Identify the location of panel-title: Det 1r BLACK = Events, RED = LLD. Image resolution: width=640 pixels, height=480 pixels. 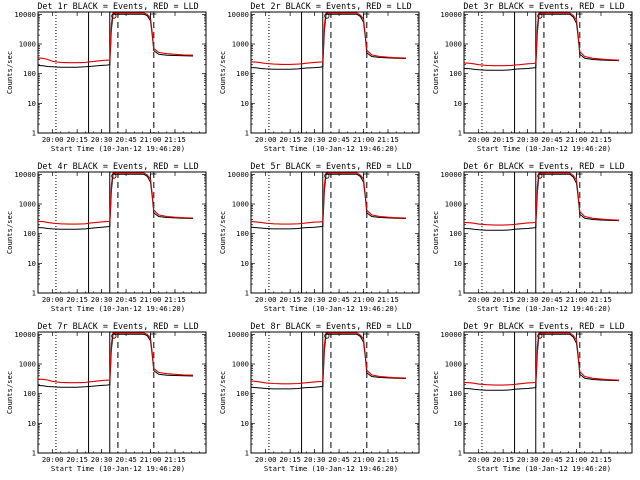
(117, 6).